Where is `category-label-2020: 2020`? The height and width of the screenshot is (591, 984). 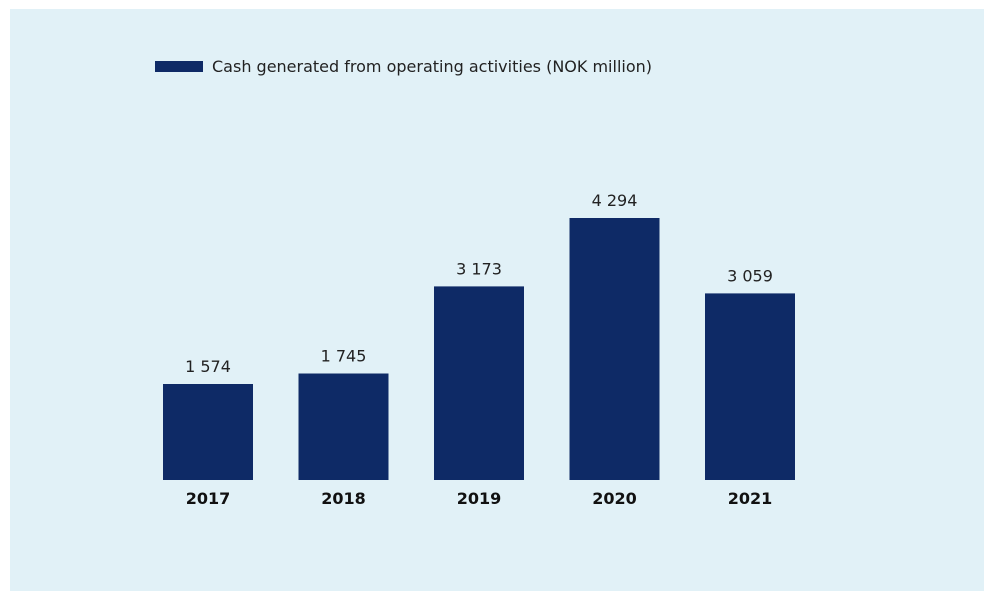 category-label-2020: 2020 is located at coordinates (614, 498).